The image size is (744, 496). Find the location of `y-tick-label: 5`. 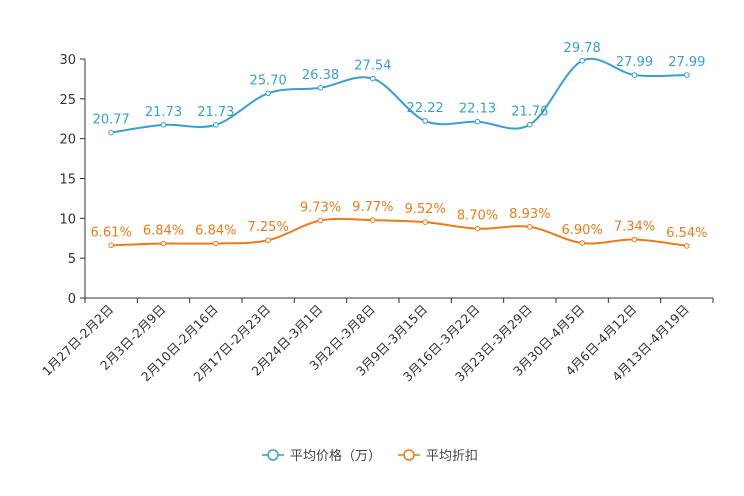

y-tick-label: 5 is located at coordinates (72, 259).